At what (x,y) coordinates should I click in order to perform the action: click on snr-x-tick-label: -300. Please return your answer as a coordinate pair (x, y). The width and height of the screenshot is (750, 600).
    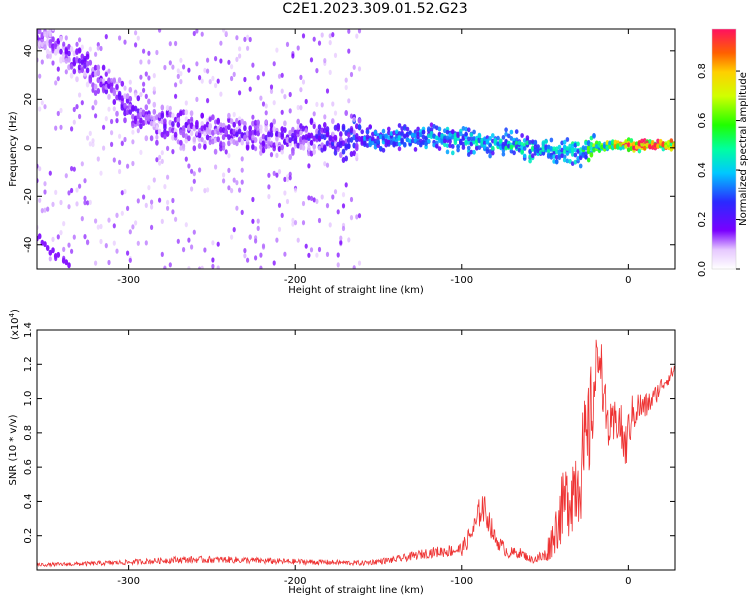
    Looking at the image, I should click on (128, 581).